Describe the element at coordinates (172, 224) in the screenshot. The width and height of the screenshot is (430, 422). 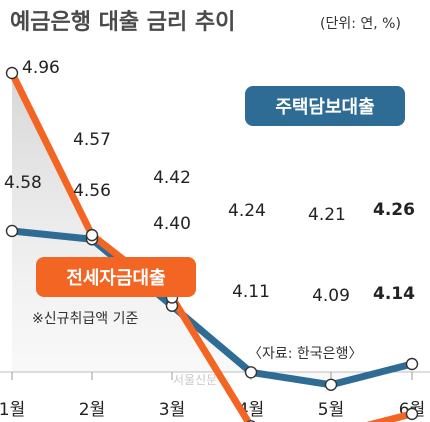
I see `value-label-housing-3: 4.40` at that location.